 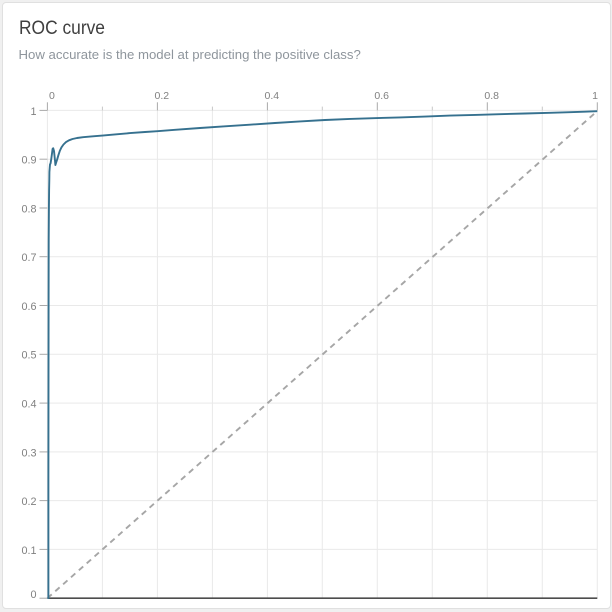 I want to click on svg-text: 0.3, so click(x=28, y=453).